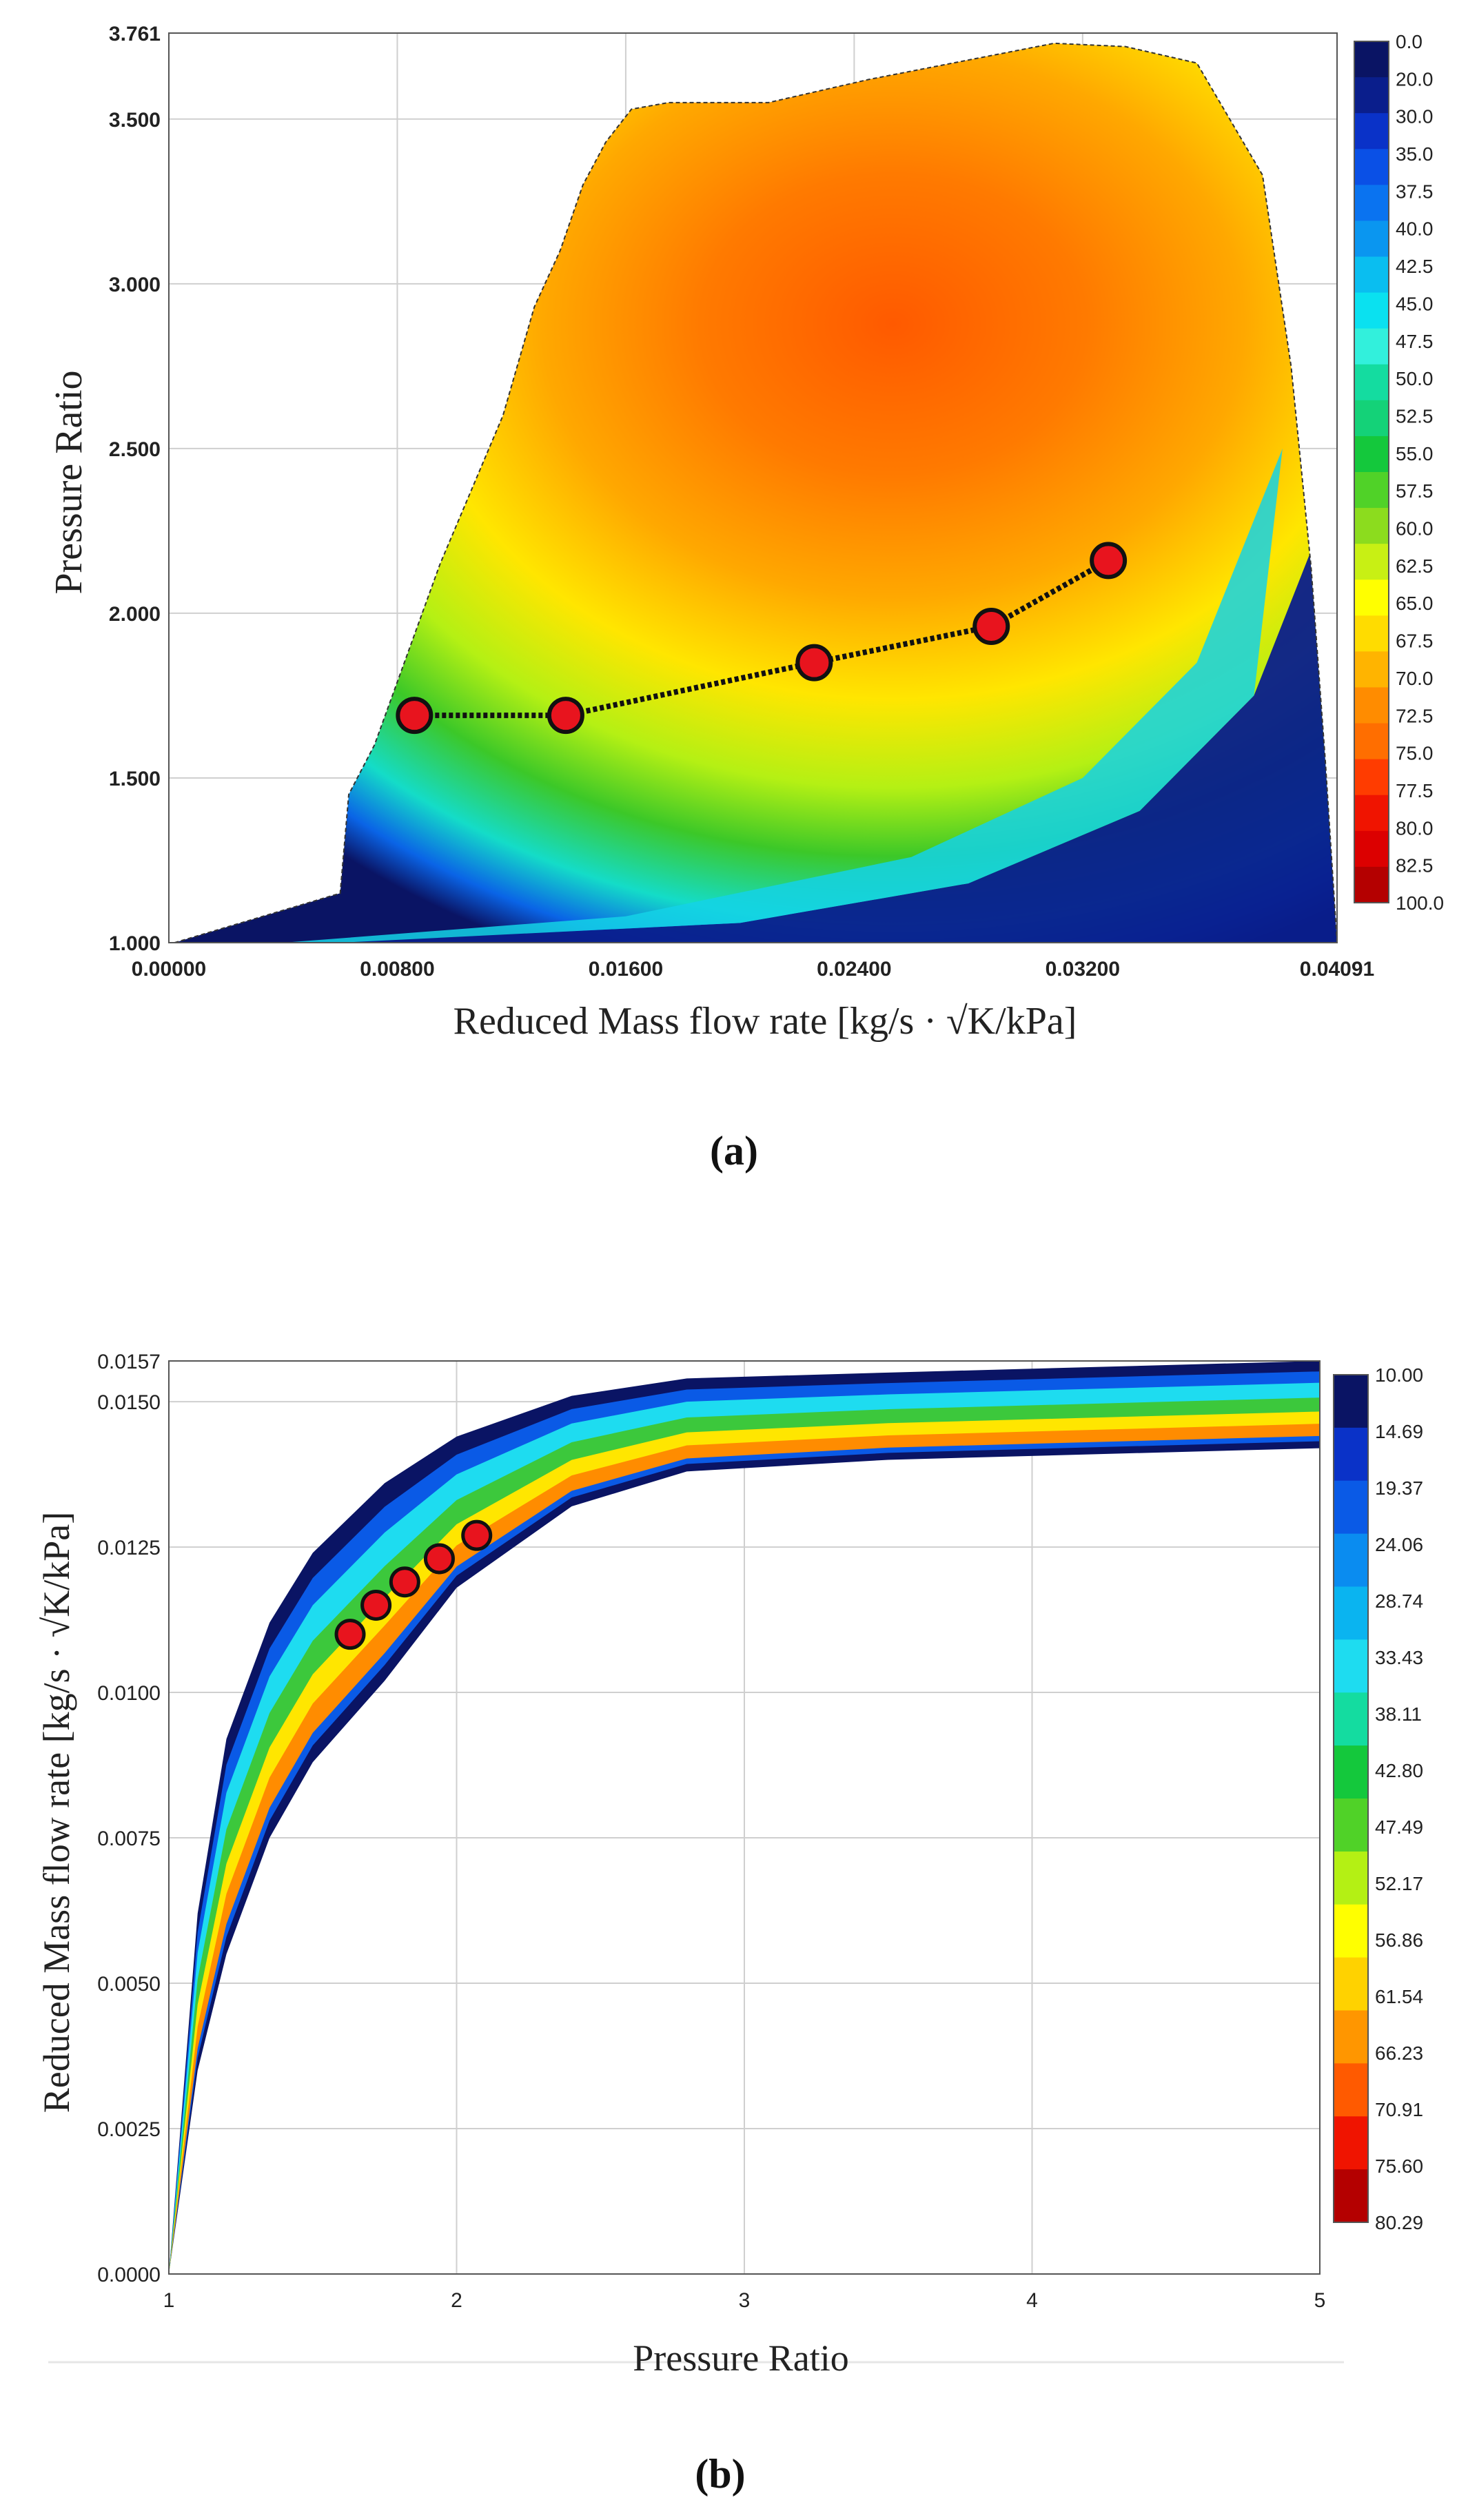  I want to click on x-tick-label-a: 0.02400, so click(854, 969).